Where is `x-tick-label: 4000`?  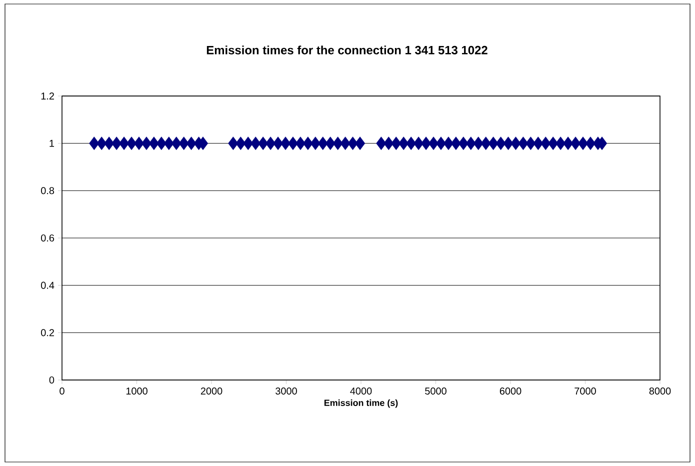 x-tick-label: 4000 is located at coordinates (361, 391).